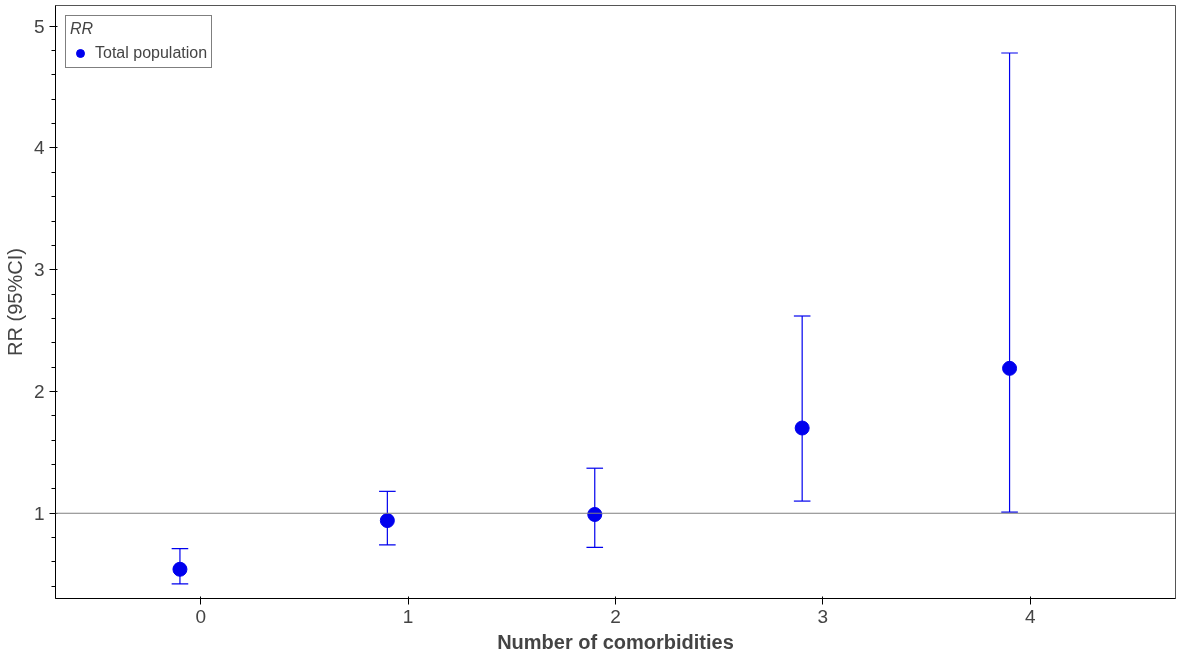 The width and height of the screenshot is (1191, 663). I want to click on x-tick-label: 0, so click(200, 616).